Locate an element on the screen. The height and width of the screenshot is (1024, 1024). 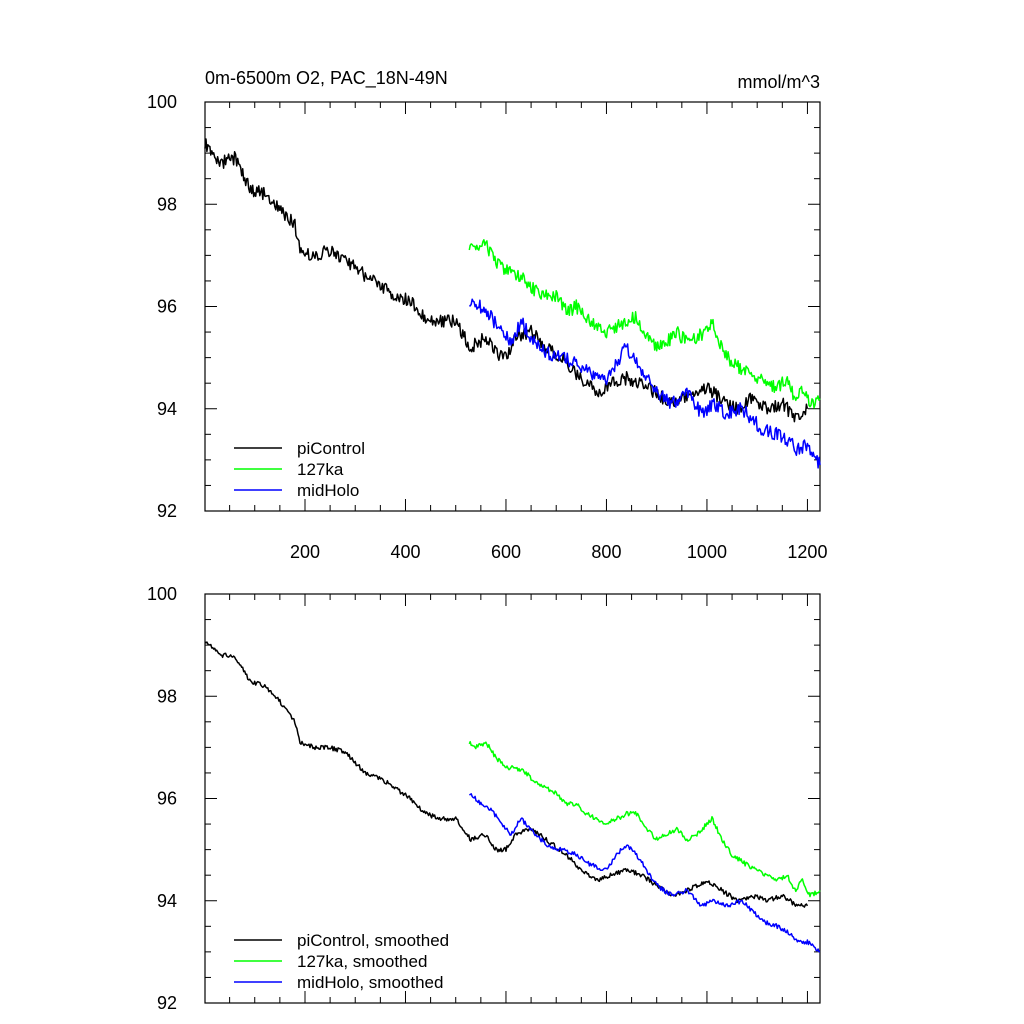
top-panel-title: 0m-6500m O2, PAC_18N-49N is located at coordinates (326, 78).